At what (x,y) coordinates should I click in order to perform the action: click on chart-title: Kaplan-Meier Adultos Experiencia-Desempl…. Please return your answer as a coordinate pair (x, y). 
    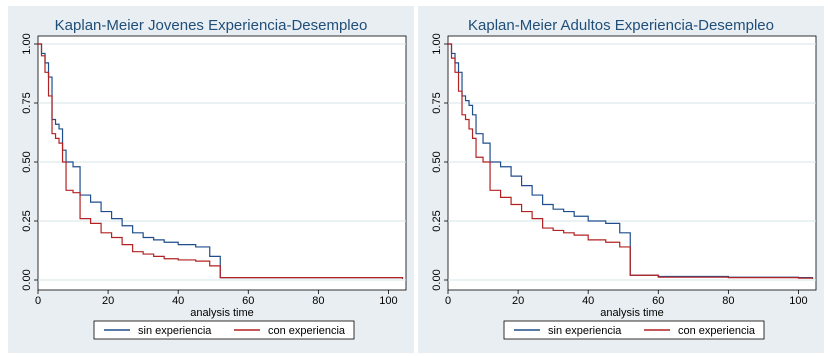
    Looking at the image, I should click on (621, 25).